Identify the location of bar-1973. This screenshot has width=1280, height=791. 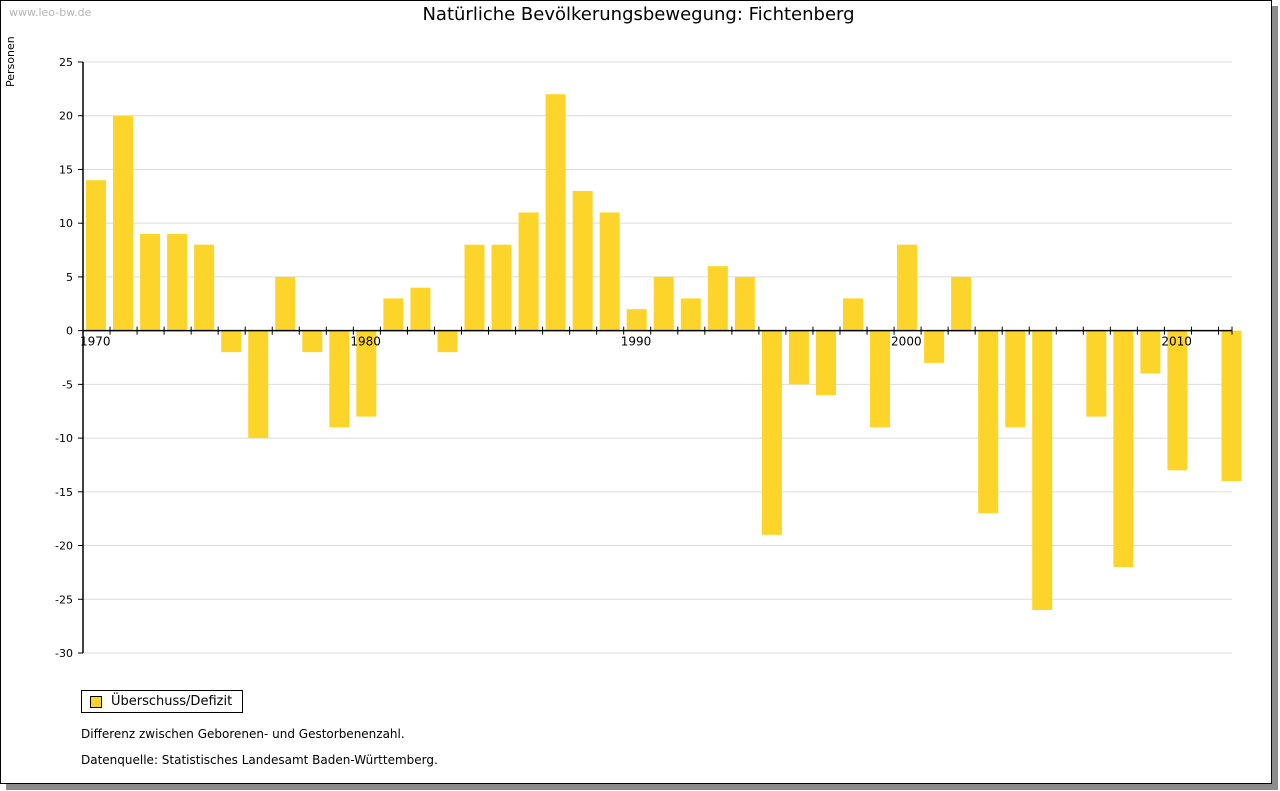
(177, 282).